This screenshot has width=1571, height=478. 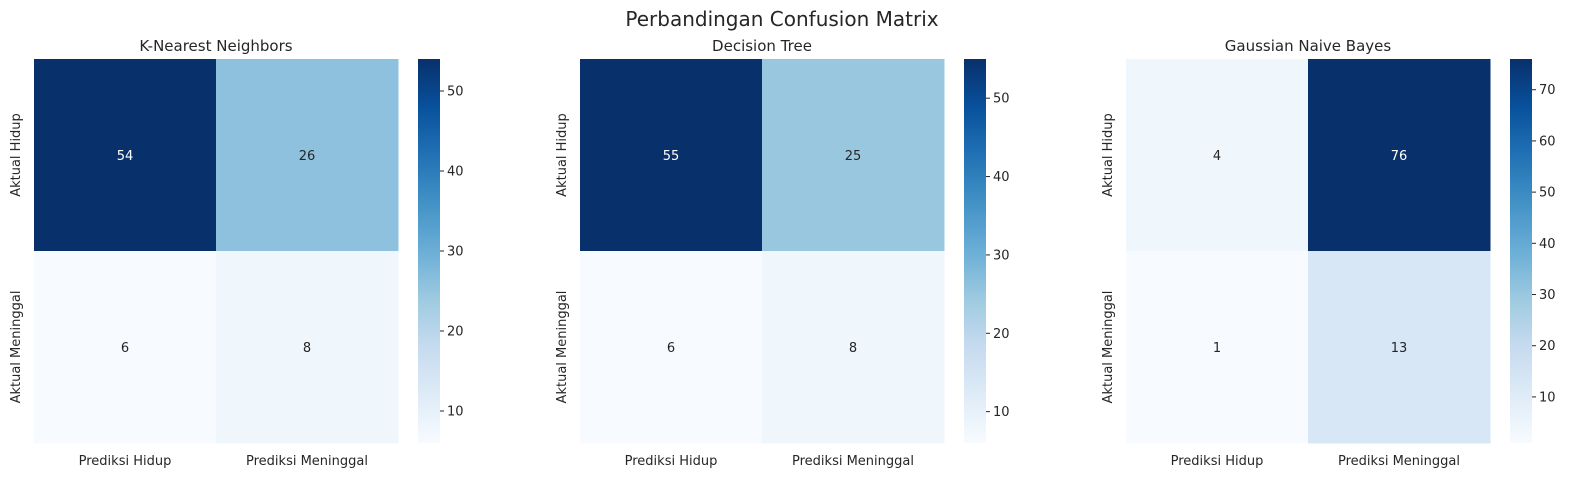 I want to click on colorbar-tick-label: 70, so click(x=1547, y=90).